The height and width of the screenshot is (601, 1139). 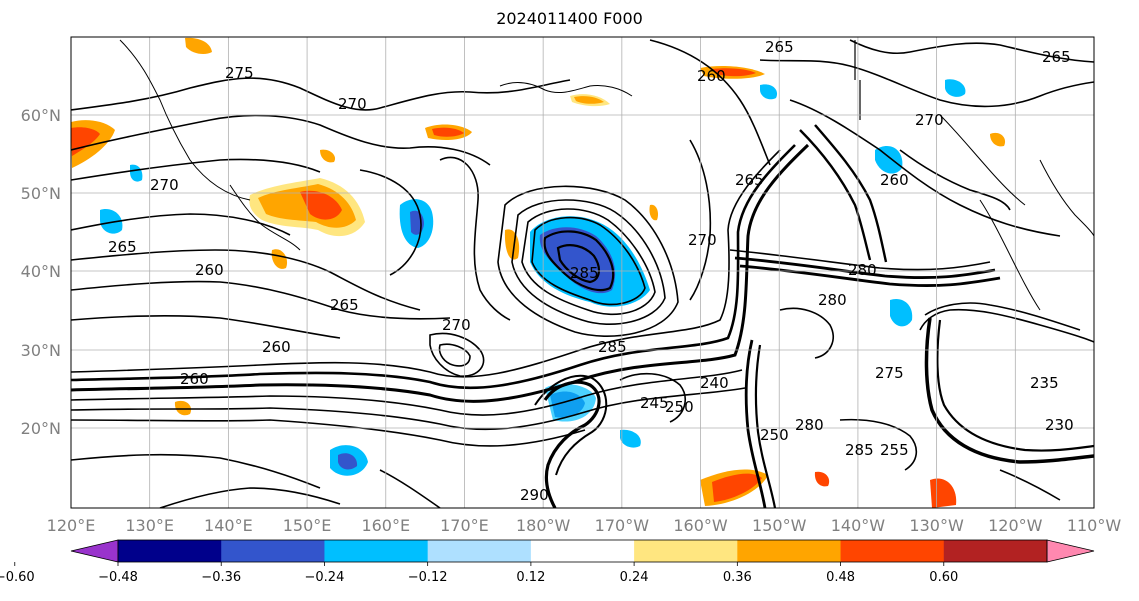 I want to click on longitude-label: 160°W, so click(x=700, y=525).